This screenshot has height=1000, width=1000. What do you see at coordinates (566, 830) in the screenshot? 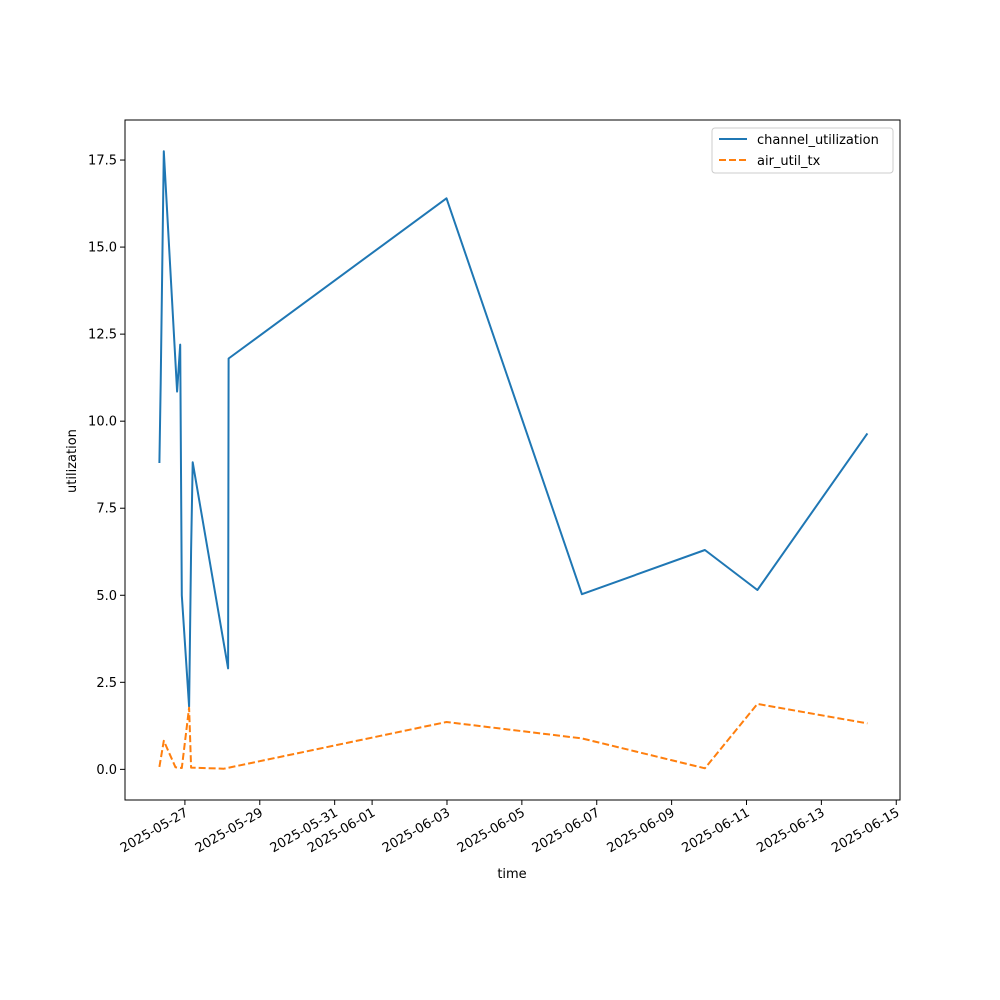
I see `x-tick-label: 2025-06-07` at bounding box center [566, 830].